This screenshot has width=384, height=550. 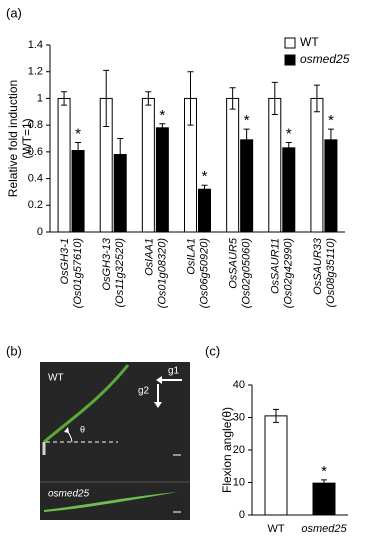 What do you see at coordinates (212, 350) in the screenshot?
I see `panel-label: (c)` at bounding box center [212, 350].